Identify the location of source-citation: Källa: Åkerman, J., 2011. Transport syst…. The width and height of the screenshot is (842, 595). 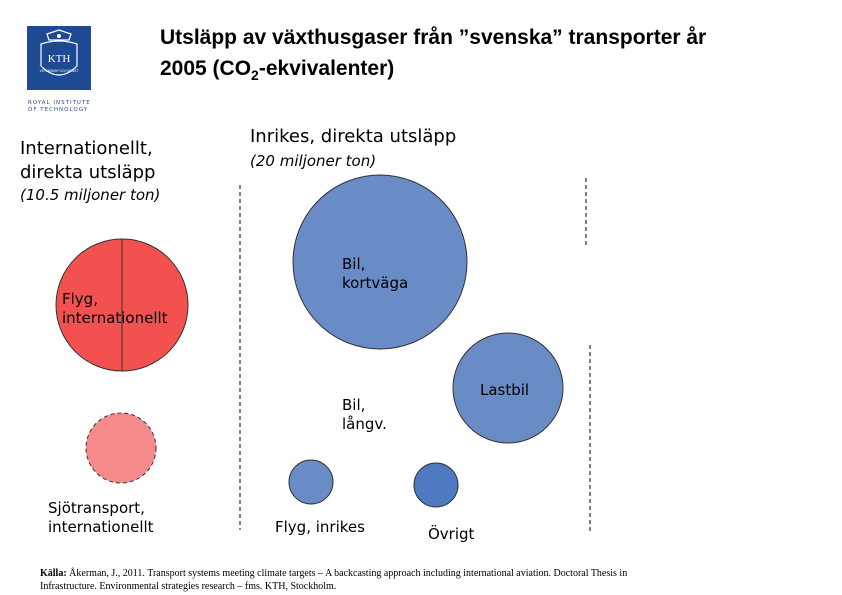
(360, 580).